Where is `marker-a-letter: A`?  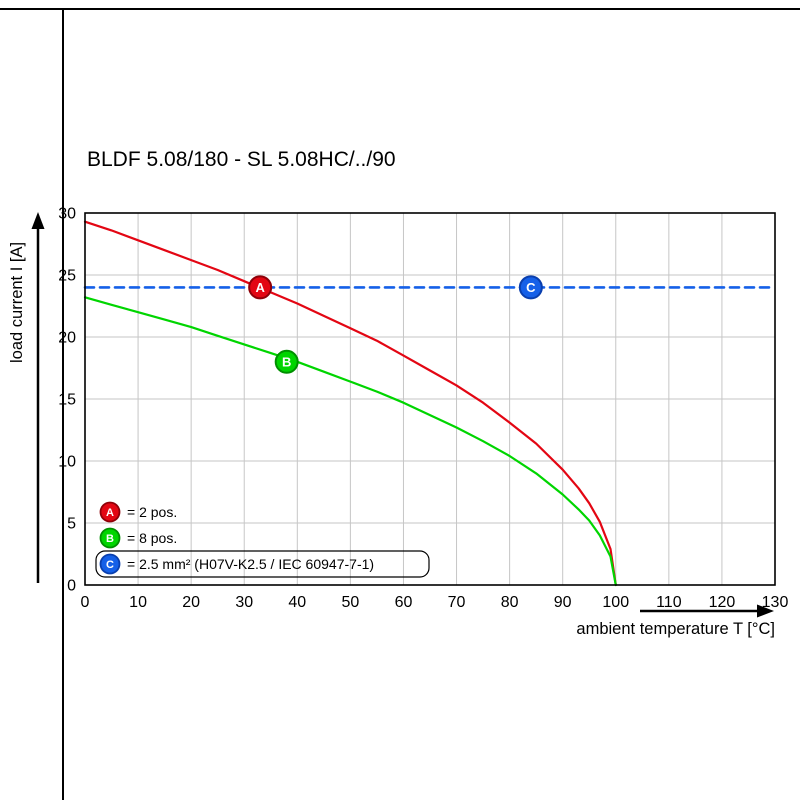
marker-a-letter: A is located at coordinates (260, 287).